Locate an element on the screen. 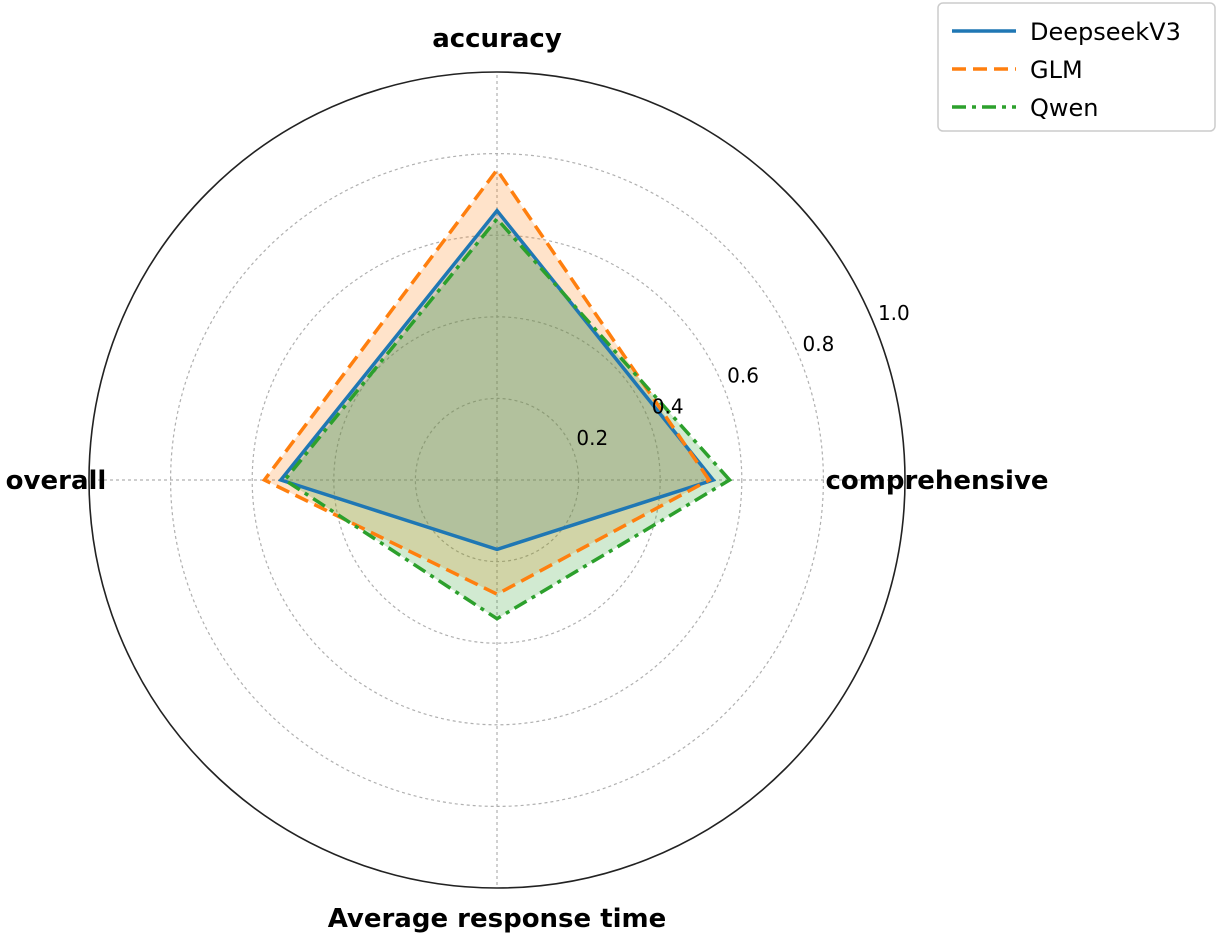 Image resolution: width=1220 pixels, height=939 pixels. category-label-1: accuracy is located at coordinates (497, 39).